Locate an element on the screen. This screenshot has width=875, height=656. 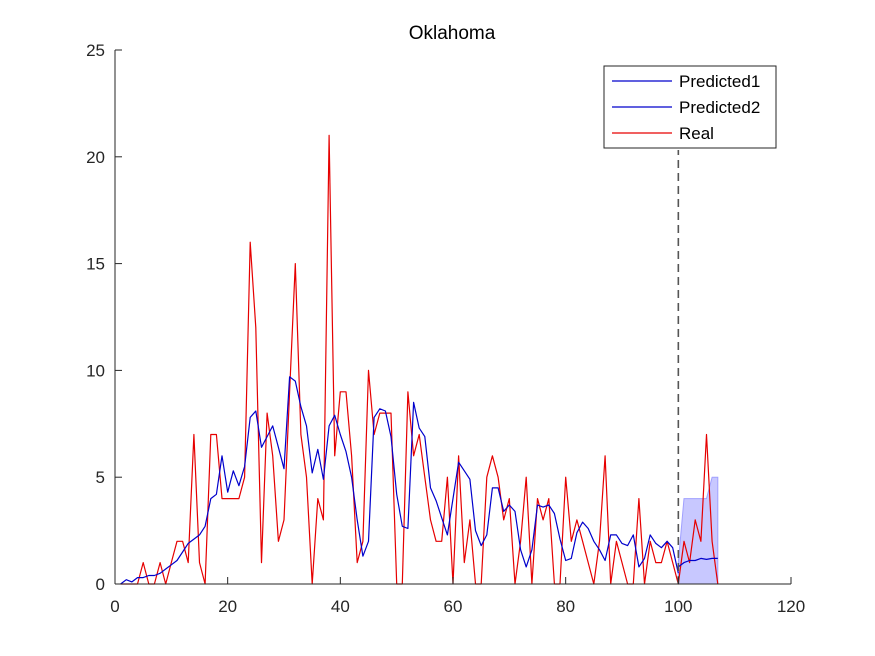
y-tick-label: 0 is located at coordinates (100, 584).